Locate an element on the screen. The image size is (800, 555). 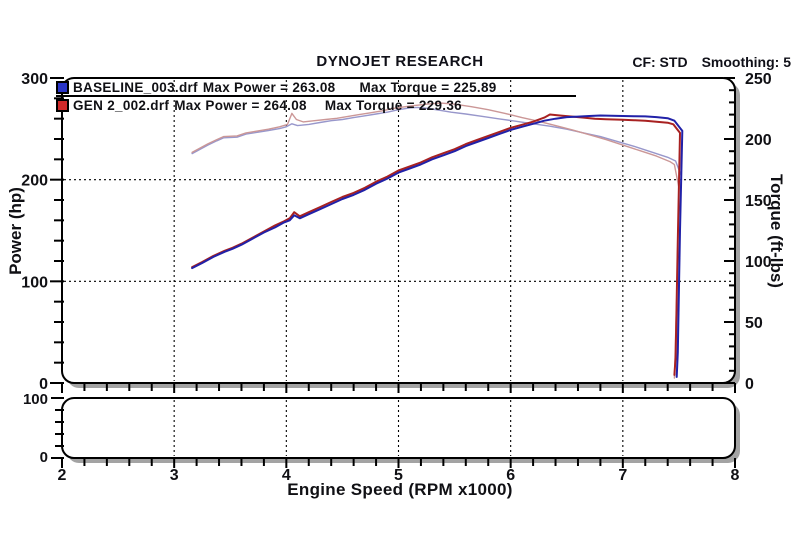
svg-text: 150 is located at coordinates (758, 201).